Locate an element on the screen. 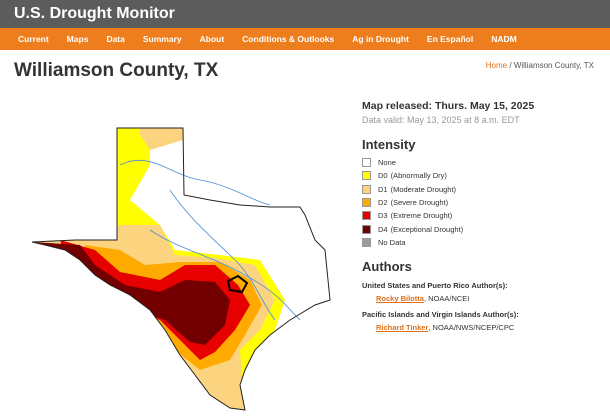 Image resolution: width=610 pixels, height=420 pixels. county-outline is located at coordinates (237, 284).